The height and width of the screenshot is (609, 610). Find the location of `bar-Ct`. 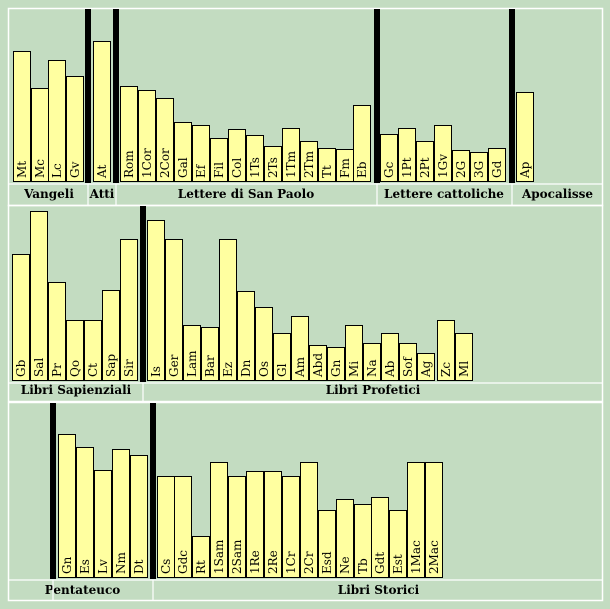

bar-Ct is located at coordinates (93, 350).